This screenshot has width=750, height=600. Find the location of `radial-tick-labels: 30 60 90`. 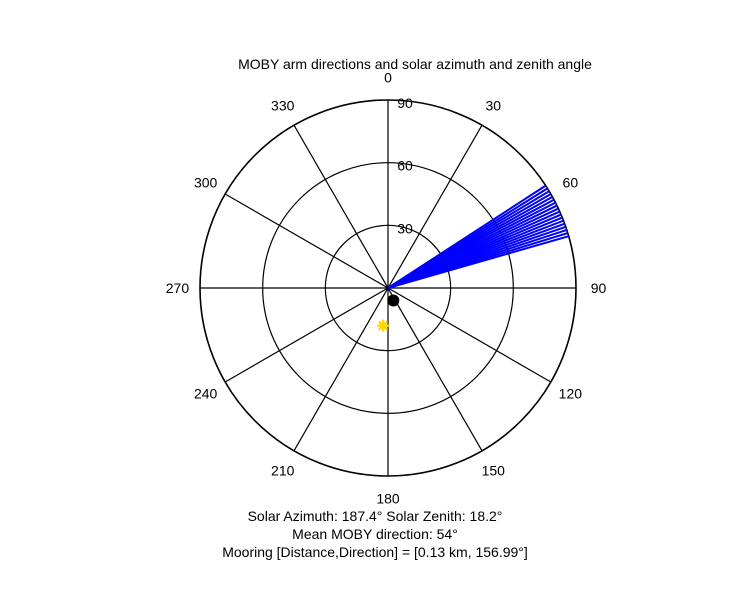

radial-tick-labels: 30 60 90 is located at coordinates (405, 165).